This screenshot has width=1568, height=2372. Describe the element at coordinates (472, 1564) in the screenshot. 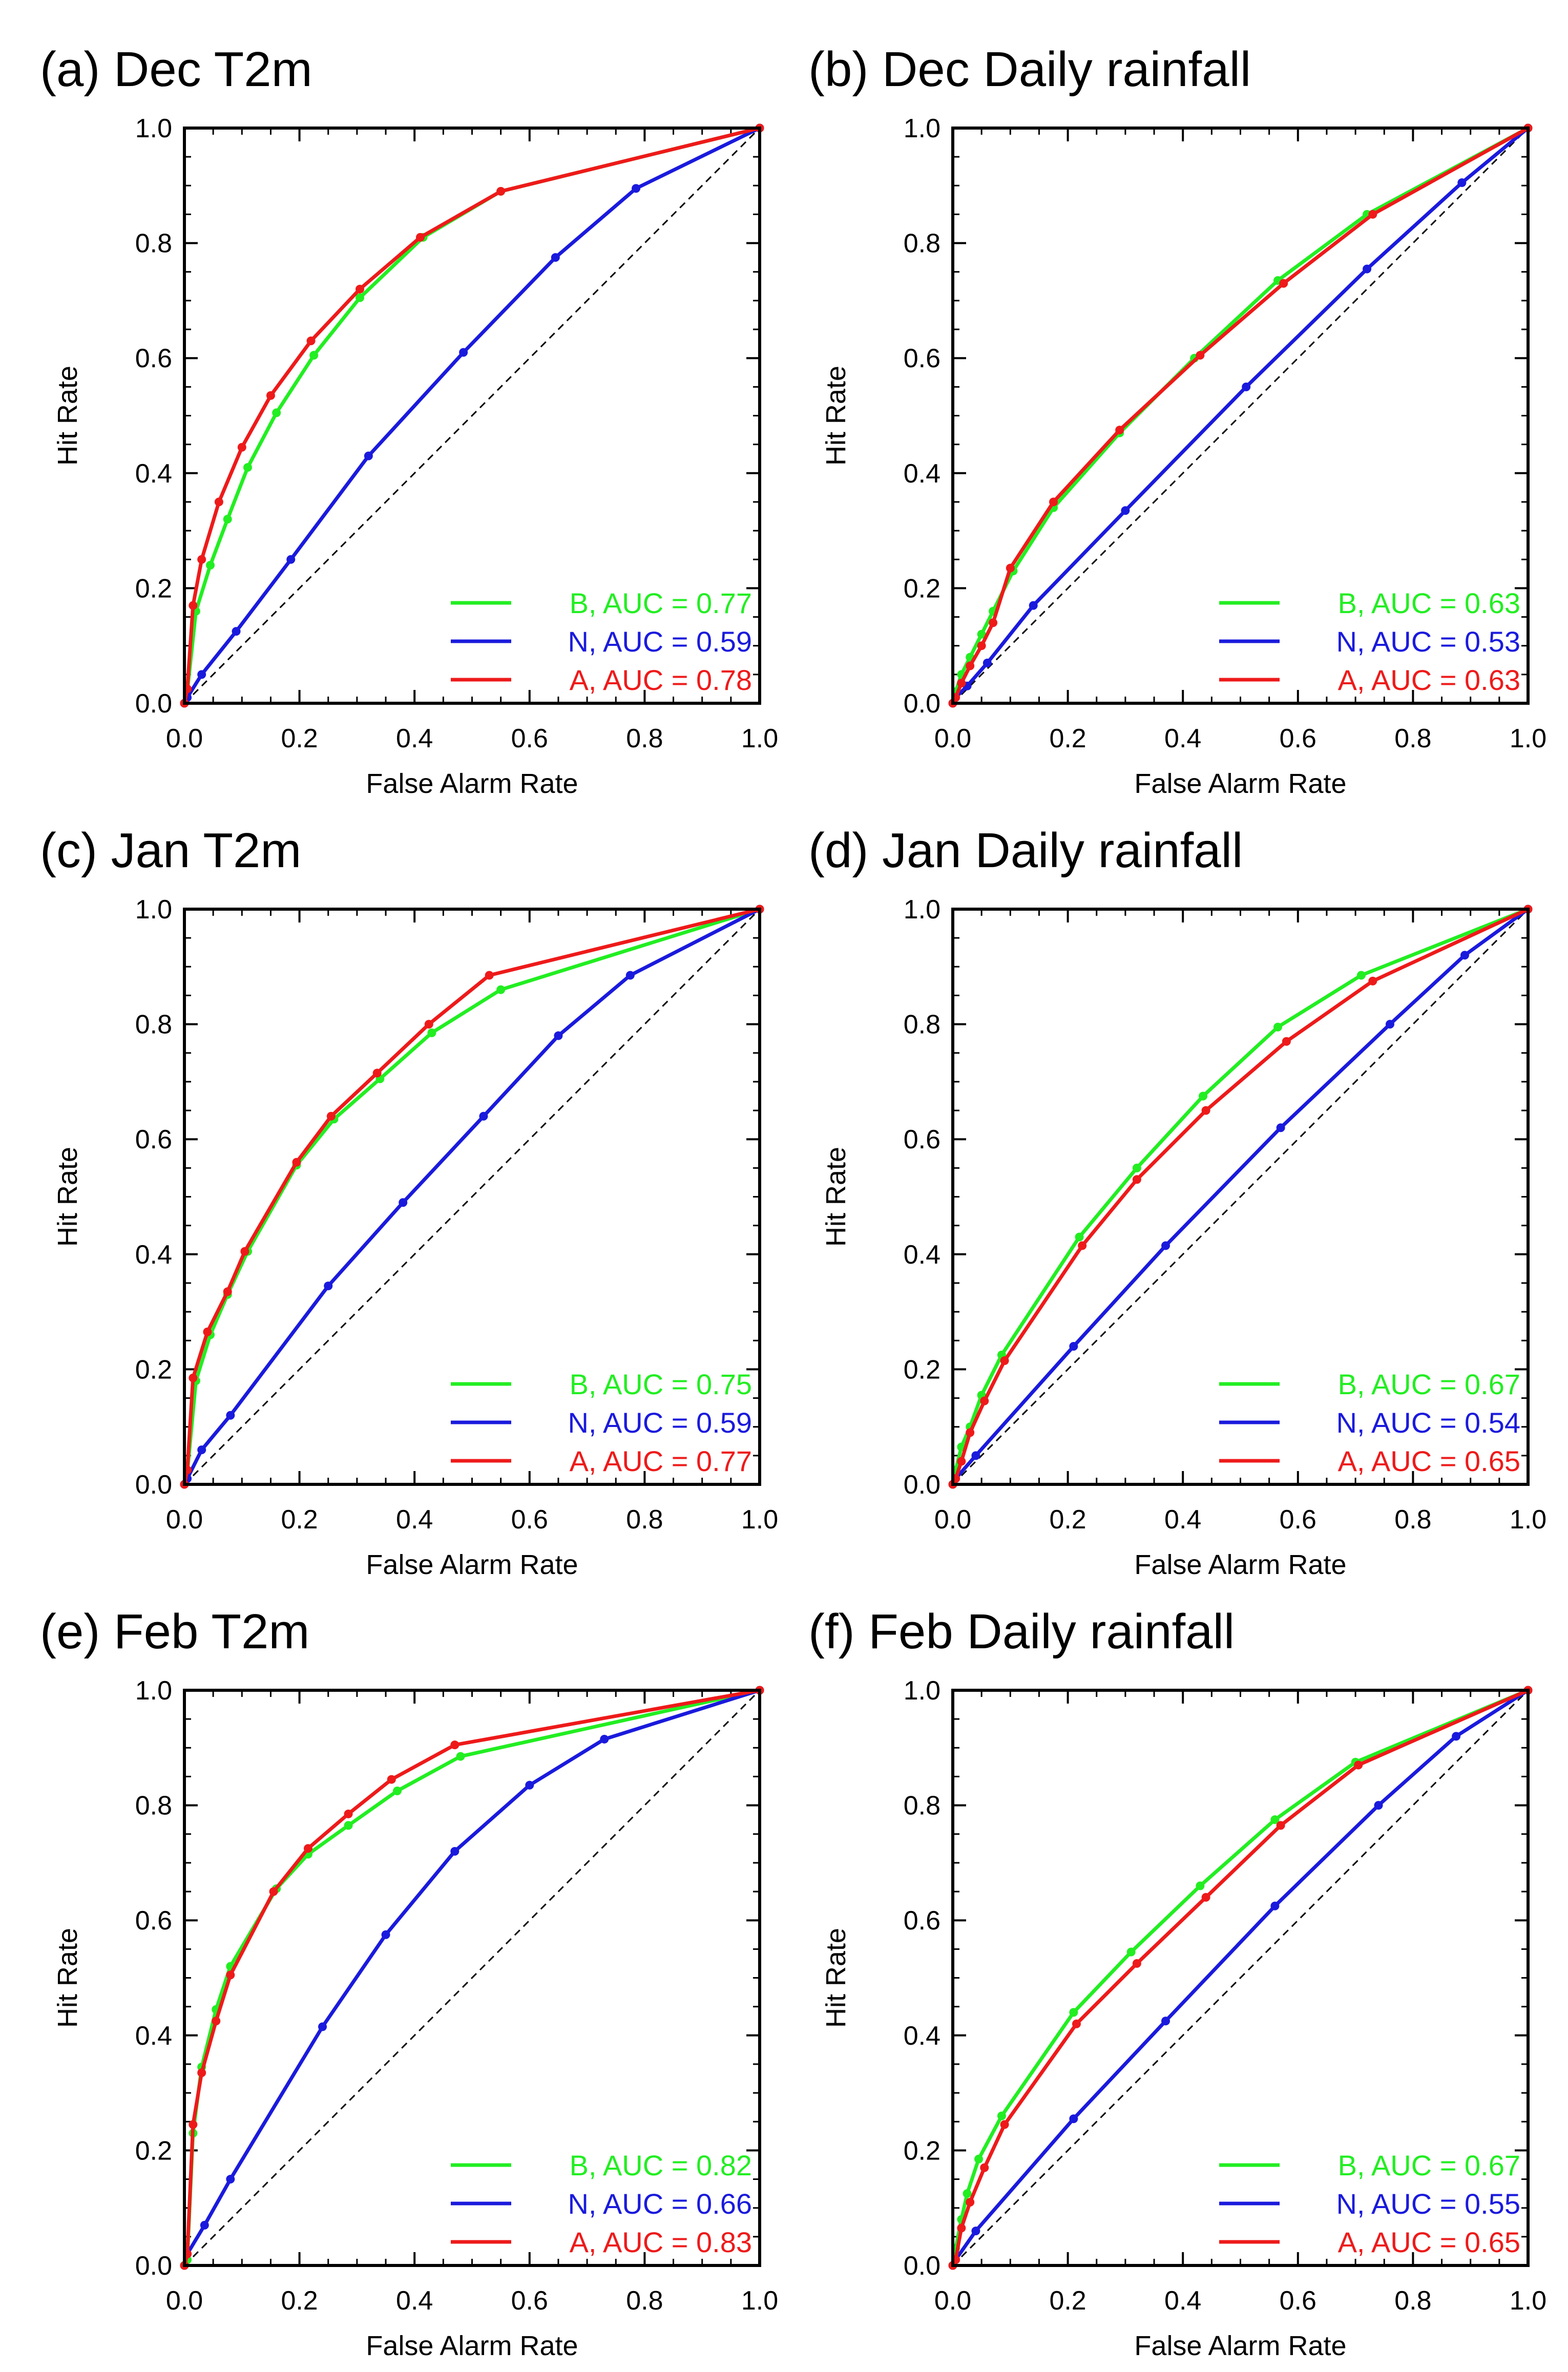

I see `x-axis-label: False Alarm Rate` at that location.